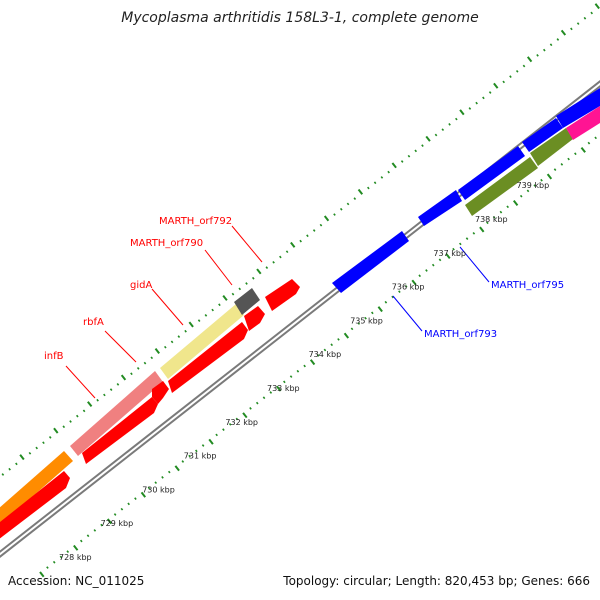  What do you see at coordinates (533, 185) in the screenshot?
I see `tick-label: 739 kbp` at bounding box center [533, 185].